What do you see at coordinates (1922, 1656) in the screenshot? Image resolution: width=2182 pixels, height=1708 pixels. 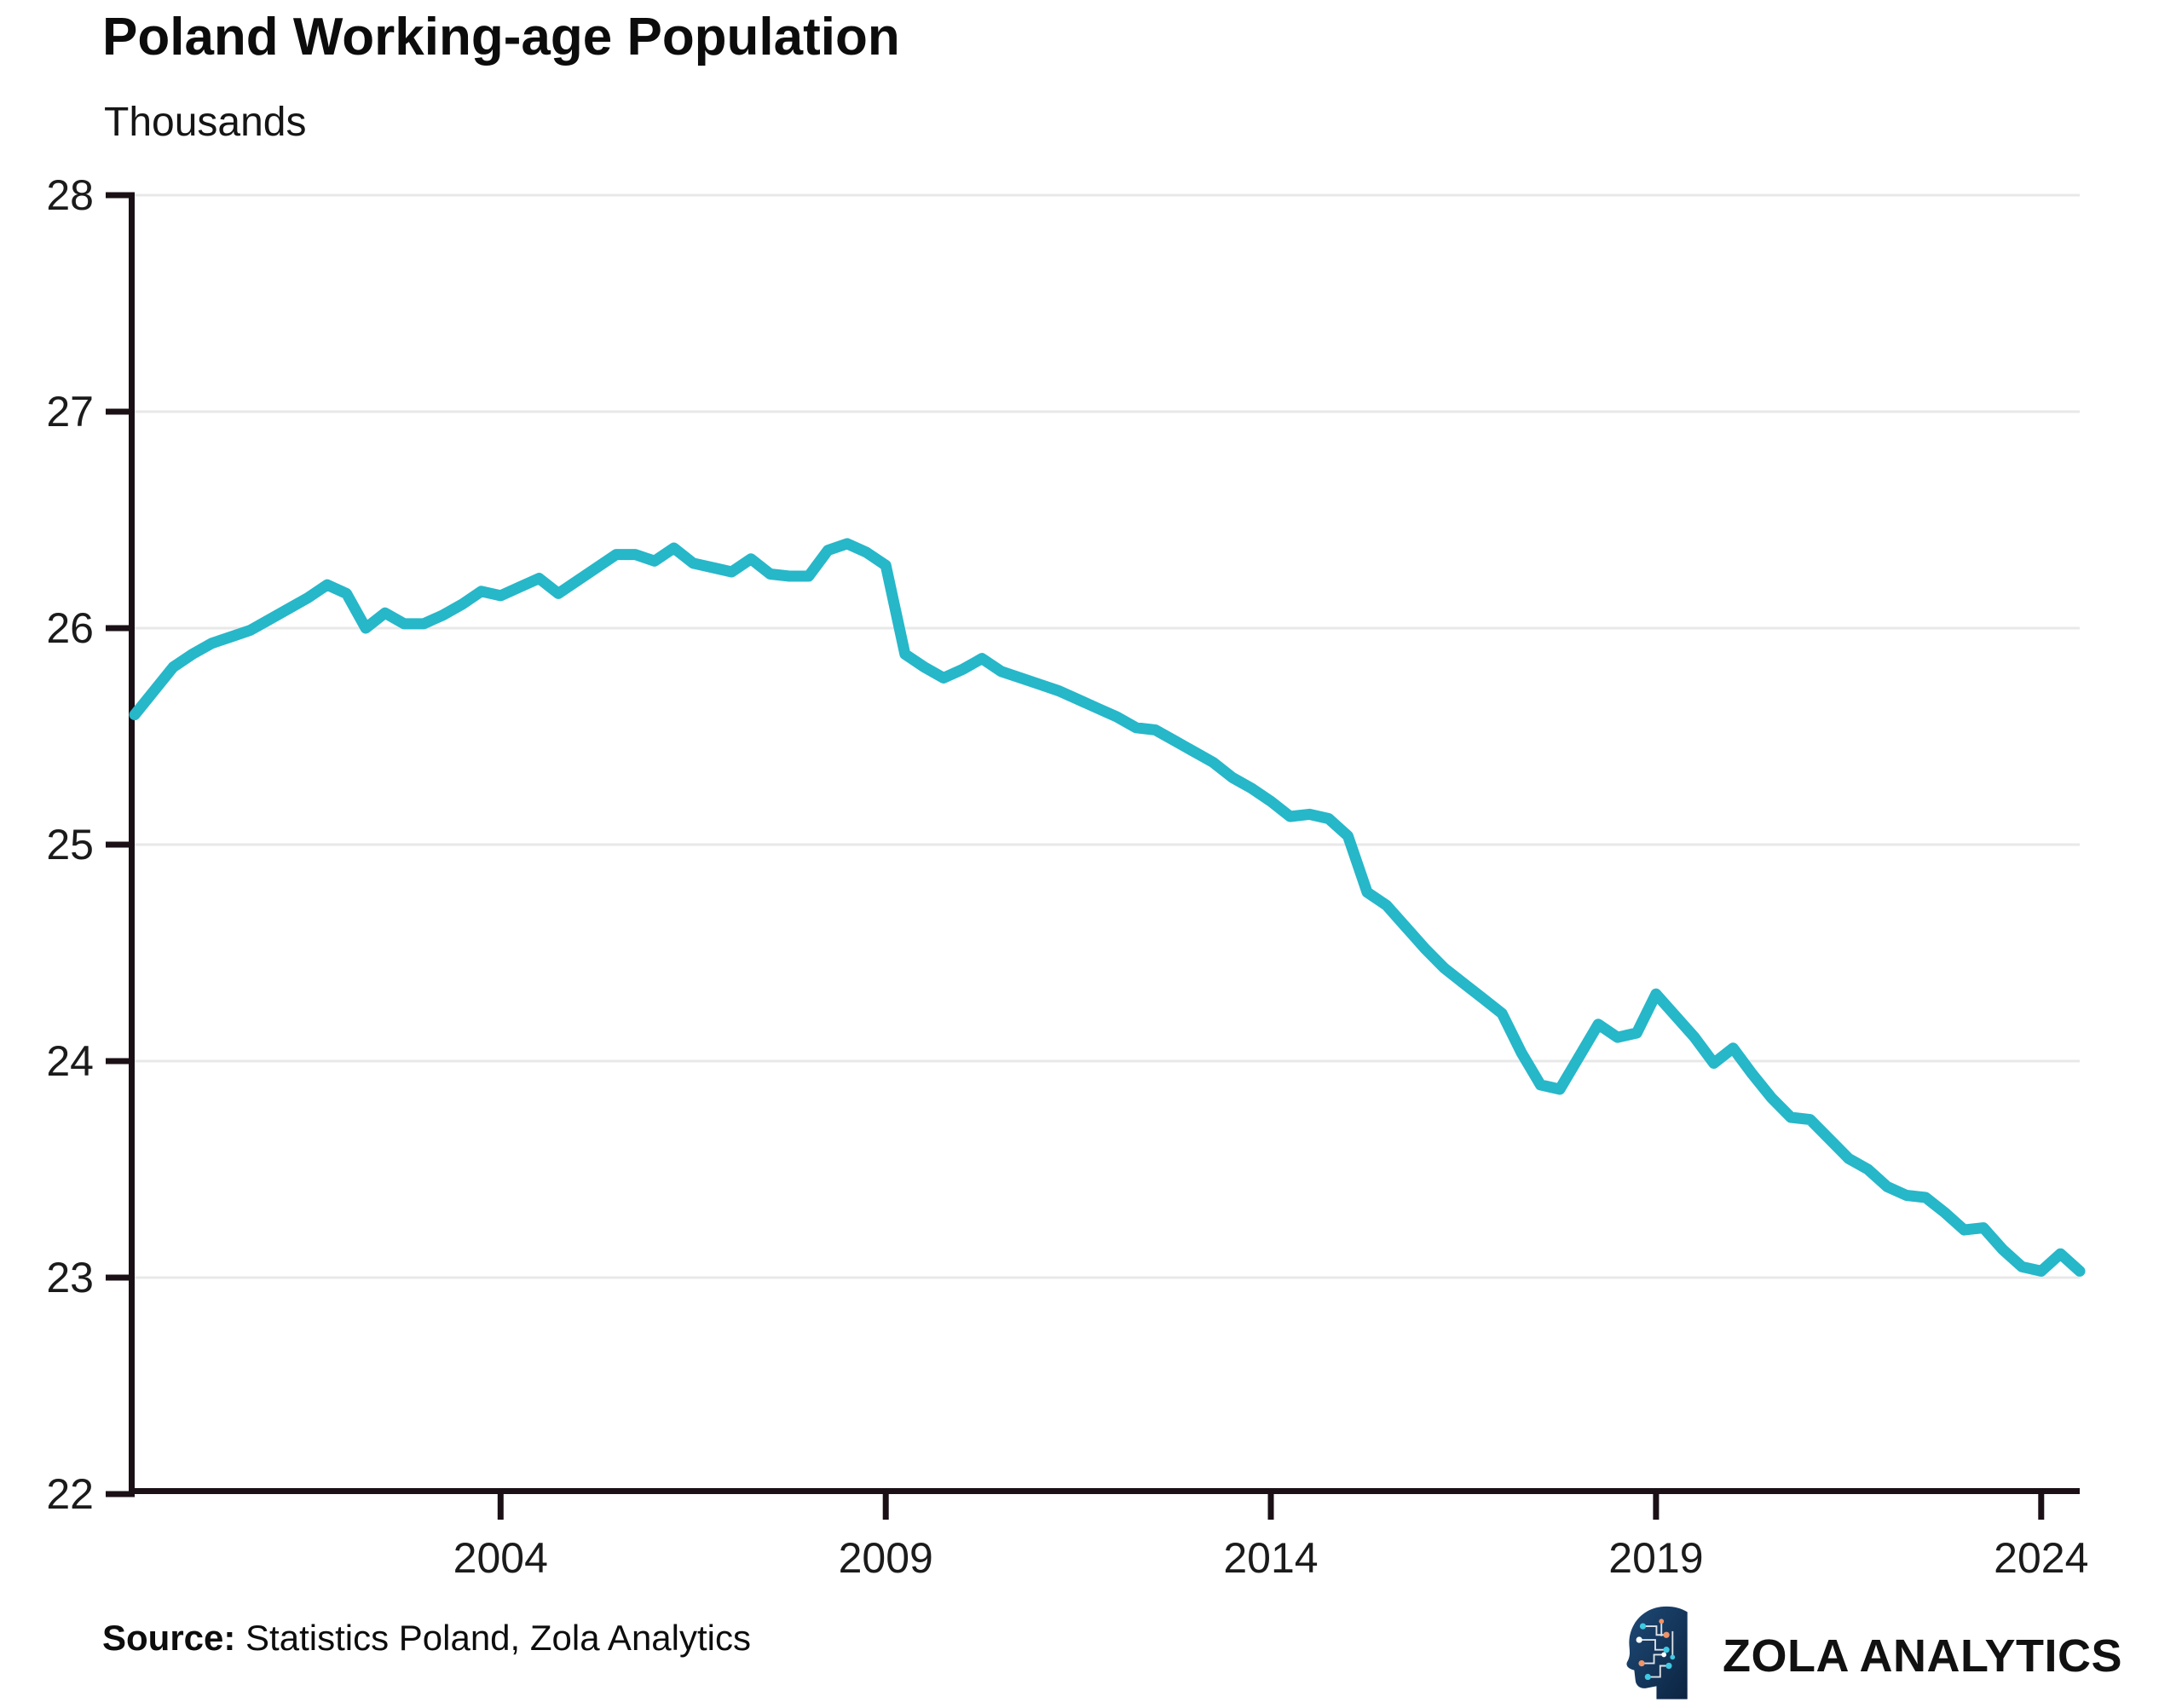 I see `logo-wordmark: ZOLA ANALYTICS` at bounding box center [1922, 1656].